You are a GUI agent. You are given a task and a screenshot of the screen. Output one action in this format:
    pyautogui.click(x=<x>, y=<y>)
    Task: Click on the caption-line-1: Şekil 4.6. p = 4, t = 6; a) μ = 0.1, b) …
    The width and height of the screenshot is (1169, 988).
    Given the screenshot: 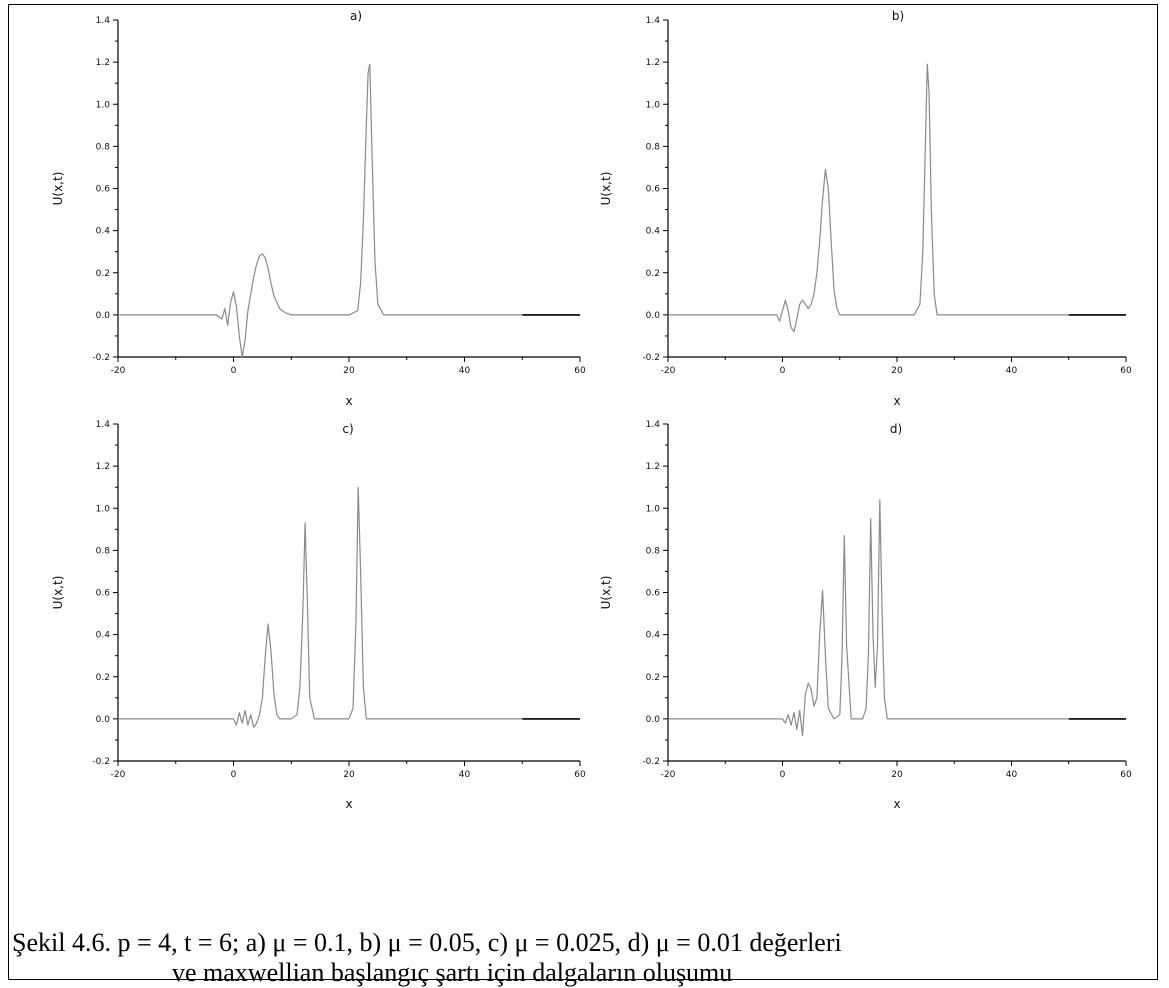 What is the action you would take?
    pyautogui.click(x=427, y=942)
    